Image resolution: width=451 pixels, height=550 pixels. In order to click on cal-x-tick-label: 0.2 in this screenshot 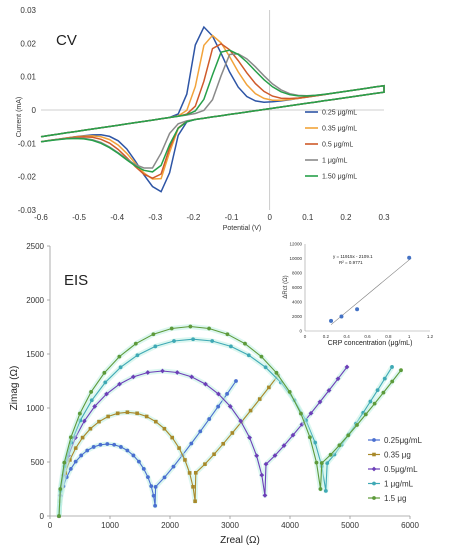, I will do `click(326, 336)`.